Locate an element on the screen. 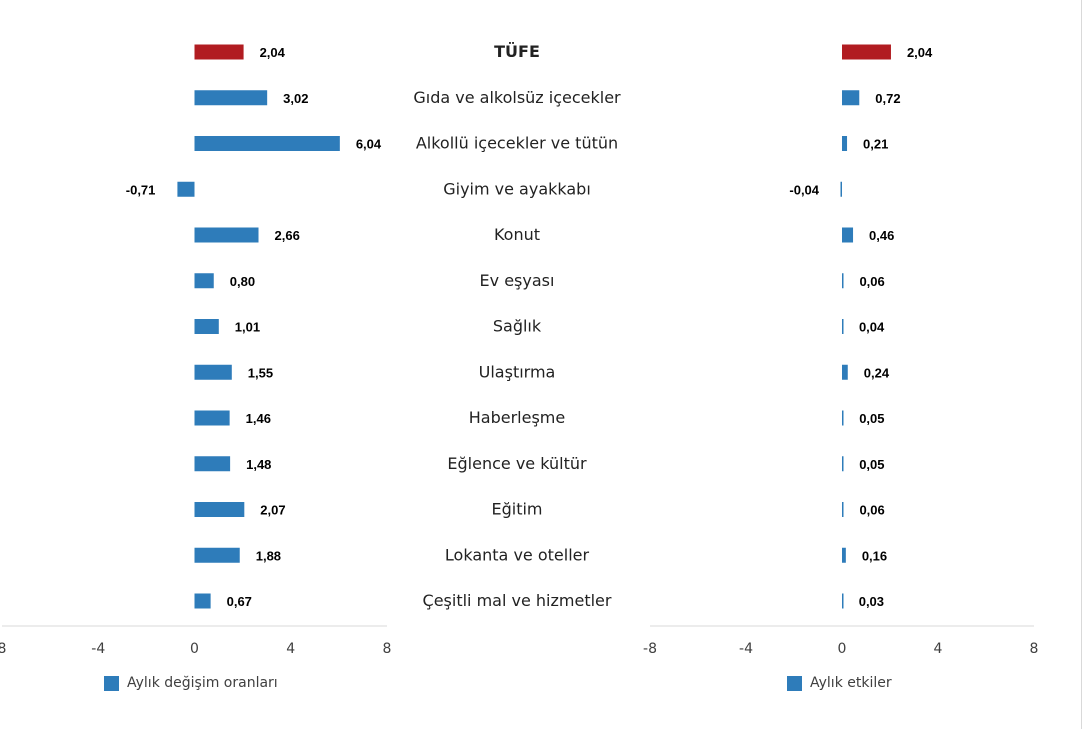 This screenshot has height=729, width=1084. right-data-label: 0,72 is located at coordinates (887, 98).